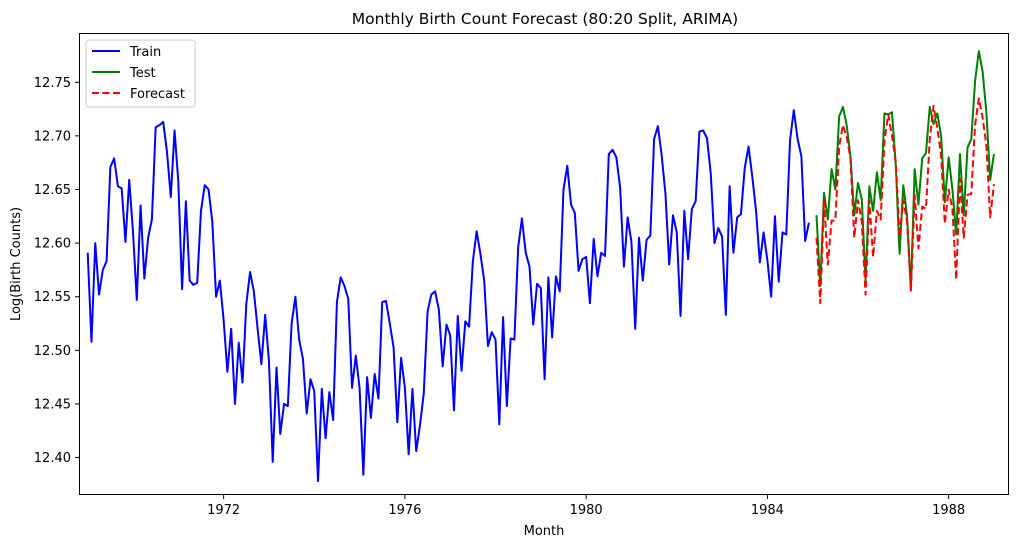 This screenshot has height=547, width=1018. What do you see at coordinates (52, 244) in the screenshot?
I see `y-tick-label: 12.60` at bounding box center [52, 244].